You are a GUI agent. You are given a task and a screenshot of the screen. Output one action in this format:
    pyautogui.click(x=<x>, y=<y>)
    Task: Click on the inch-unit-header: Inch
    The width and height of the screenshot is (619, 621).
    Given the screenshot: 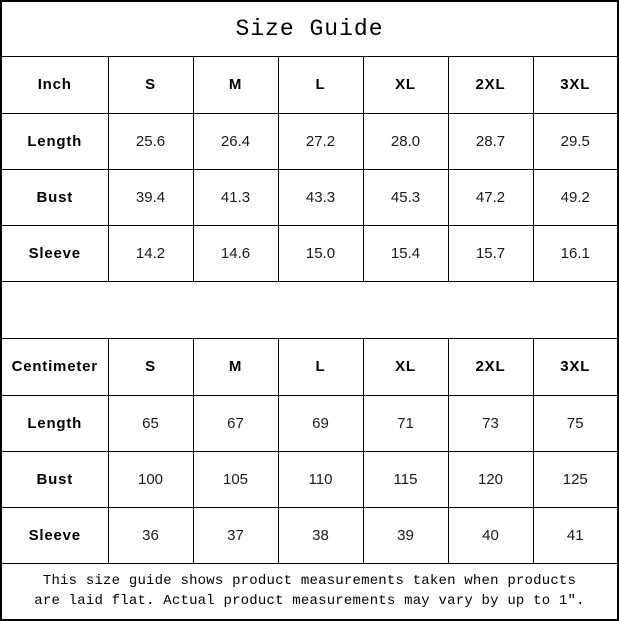 What is the action you would take?
    pyautogui.click(x=54, y=84)
    